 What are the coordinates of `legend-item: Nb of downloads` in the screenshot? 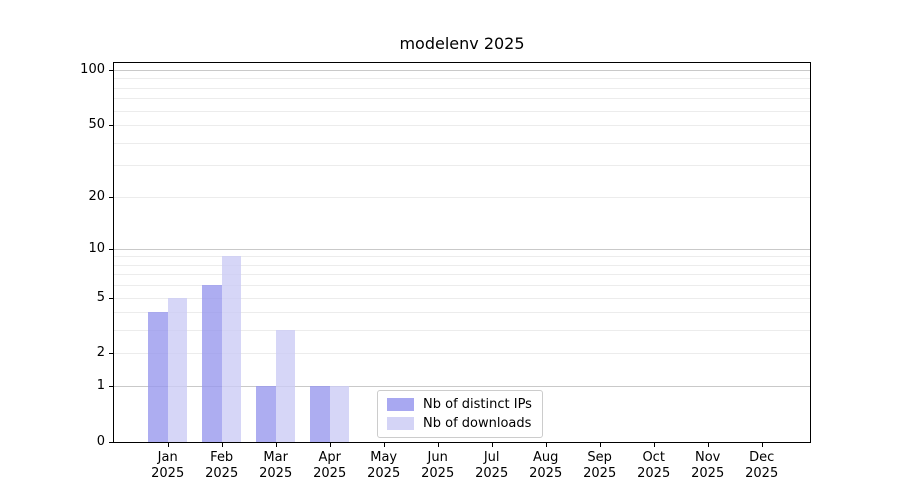 It's located at (459, 423).